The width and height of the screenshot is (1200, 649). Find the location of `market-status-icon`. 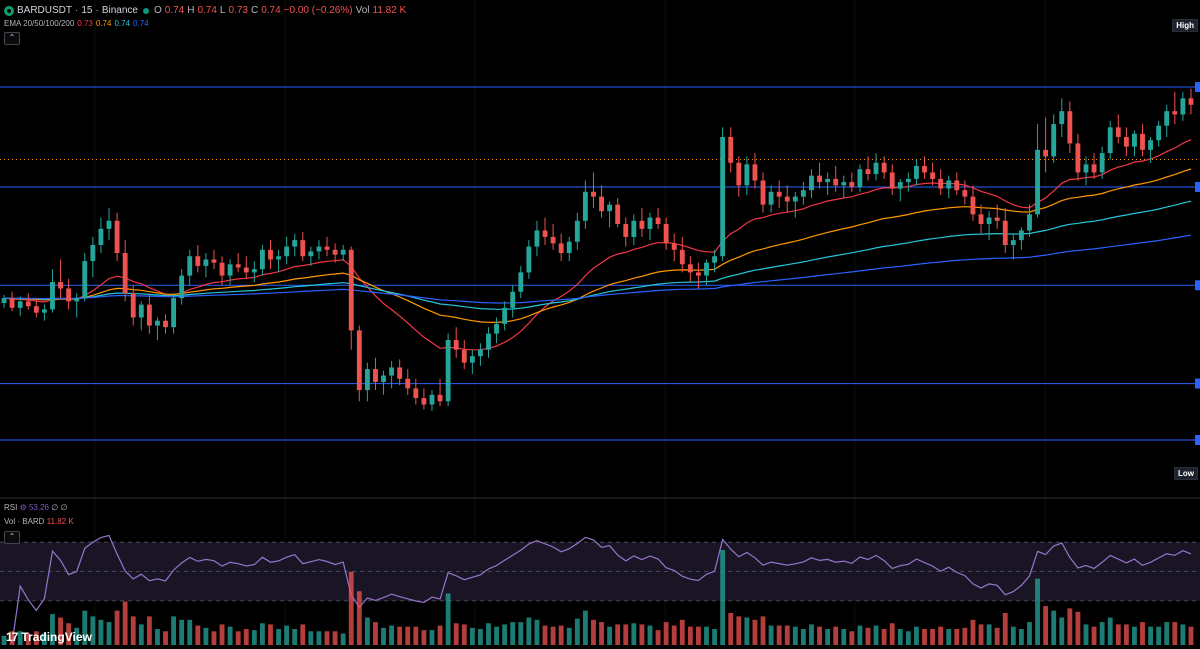

market-status-icon is located at coordinates (145, 10).